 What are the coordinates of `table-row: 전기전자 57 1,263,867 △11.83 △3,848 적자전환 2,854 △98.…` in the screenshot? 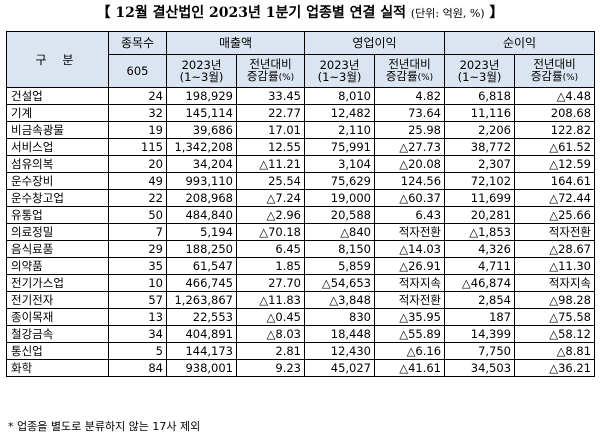 It's located at (301, 300).